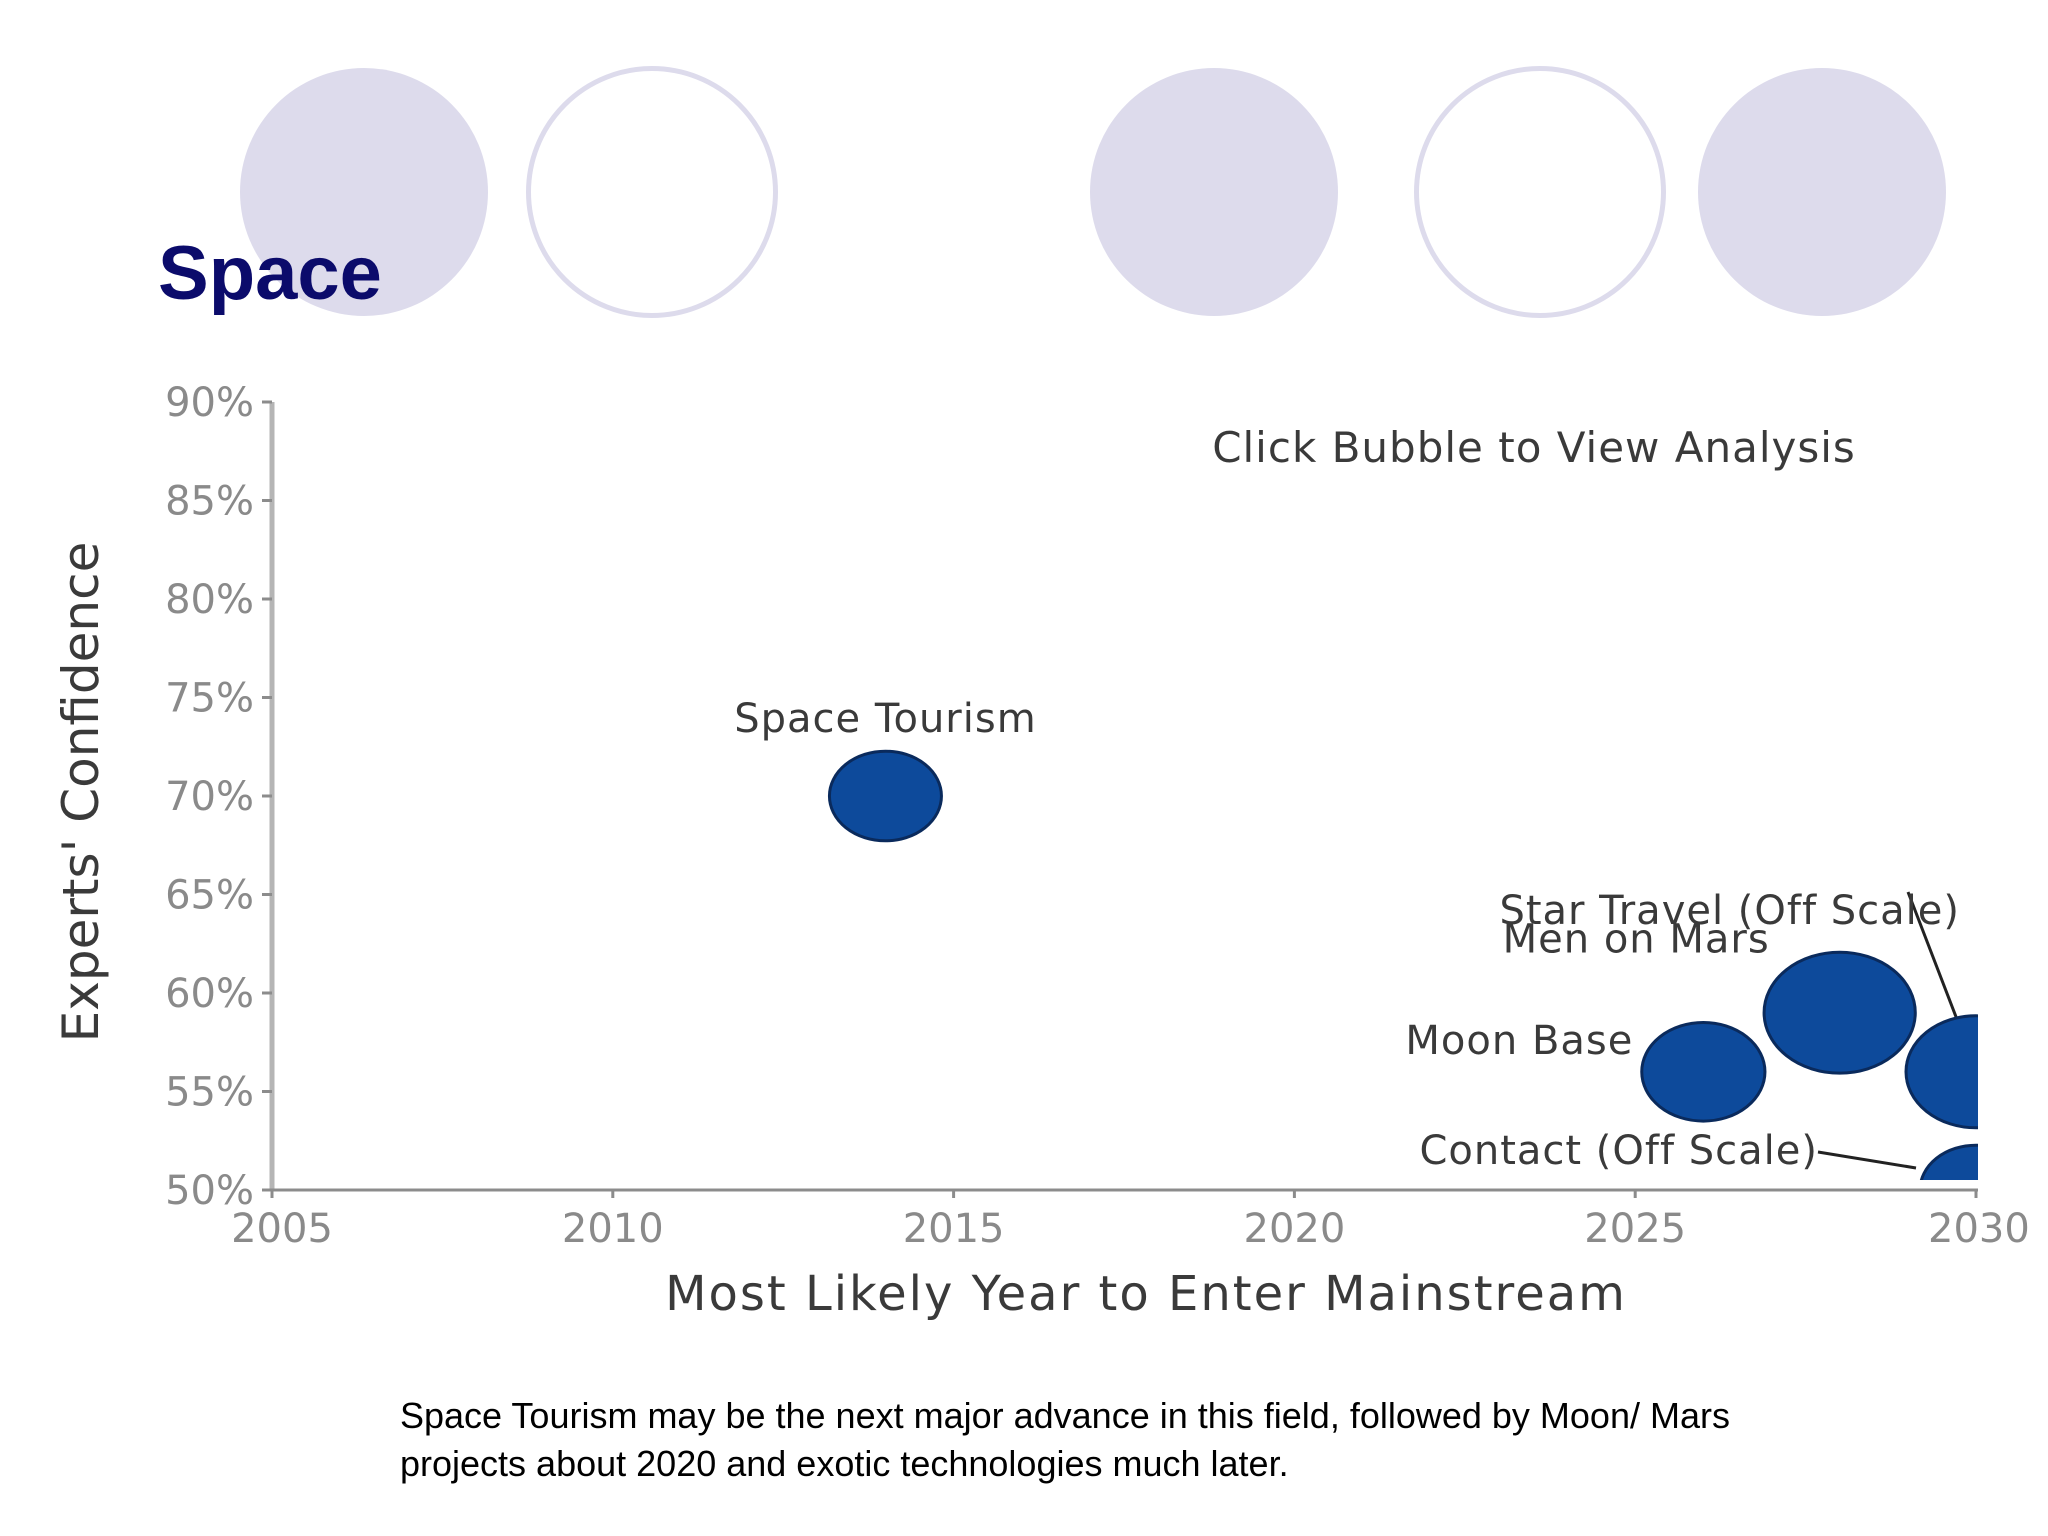 The height and width of the screenshot is (1536, 2048). I want to click on x-axis-label: Most Likely Year to Enter Mainstream, so click(1146, 1294).